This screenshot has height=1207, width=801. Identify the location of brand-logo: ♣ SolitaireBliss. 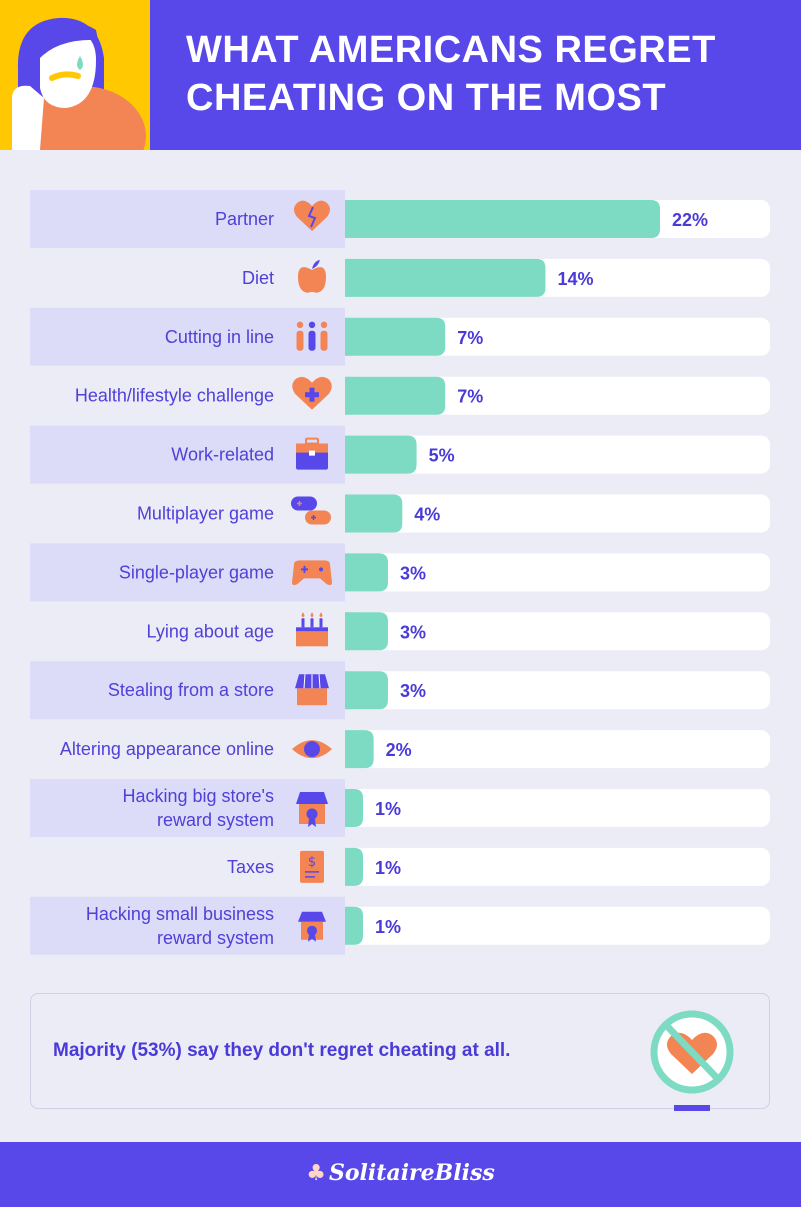
(400, 1173).